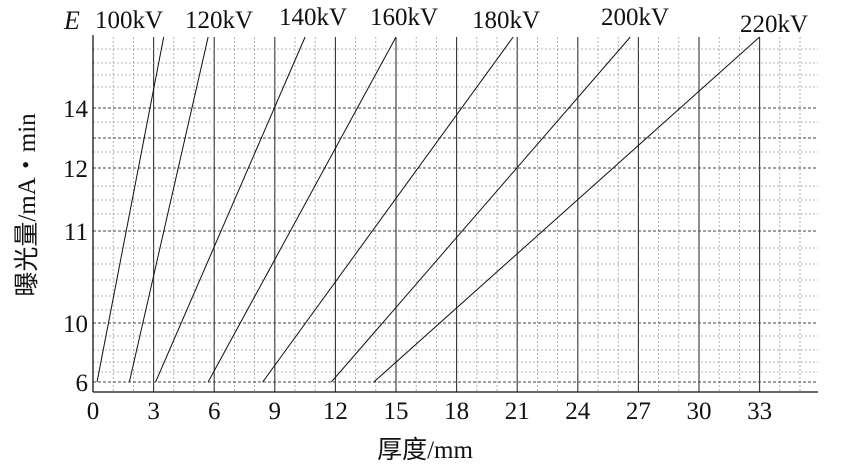 The height and width of the screenshot is (466, 843). I want to click on series-line-140kV, so click(230, 209).